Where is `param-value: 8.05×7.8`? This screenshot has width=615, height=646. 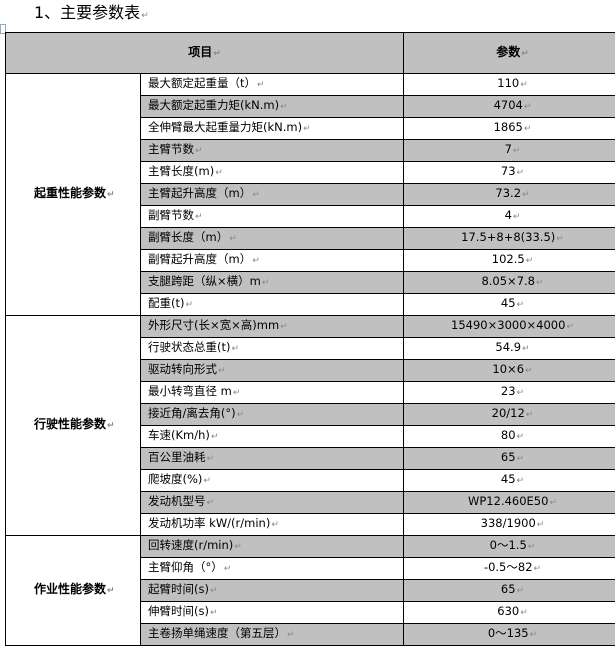
param-value: 8.05×7.8 is located at coordinates (509, 283).